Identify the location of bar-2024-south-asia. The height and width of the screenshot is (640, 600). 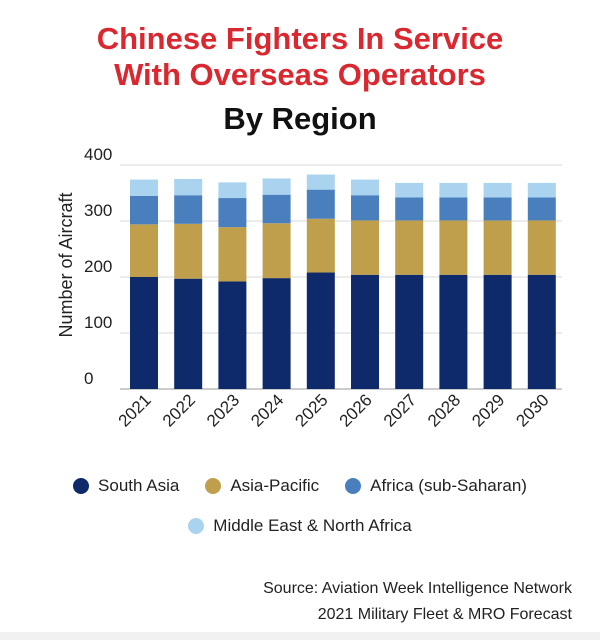
(276, 333).